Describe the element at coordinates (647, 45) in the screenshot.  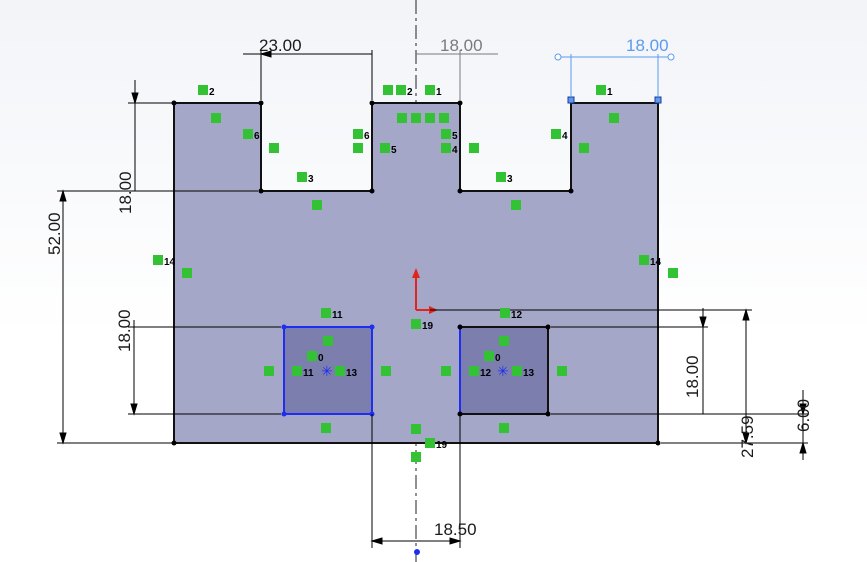
I see `dim-text-18-right: 18.00` at that location.